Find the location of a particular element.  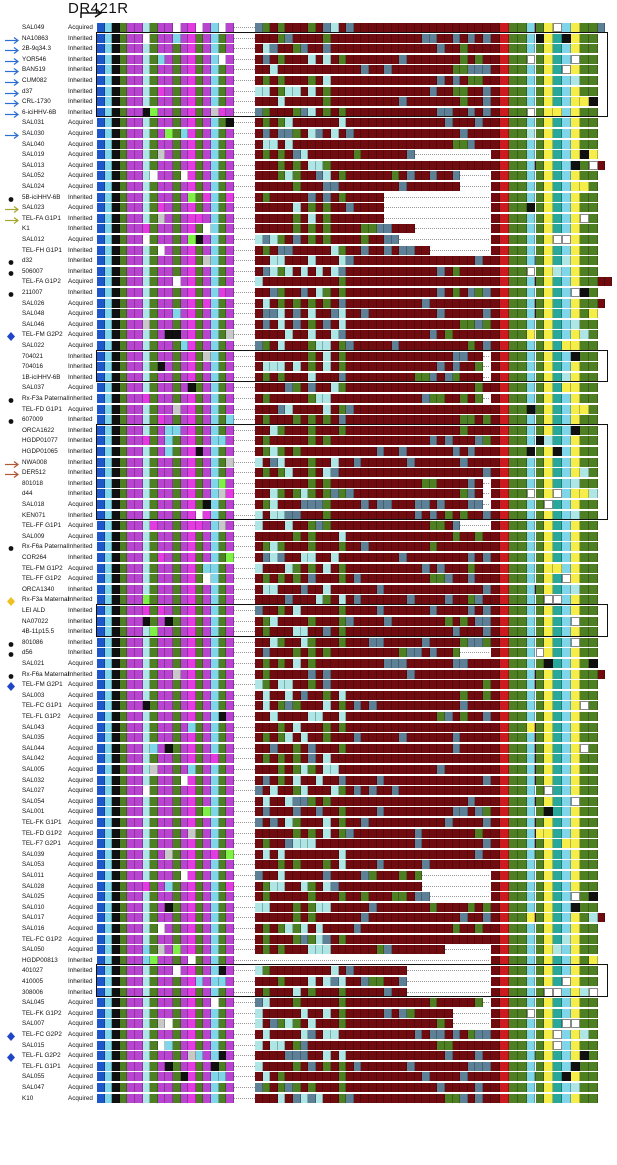

sample-name: SAL040 is located at coordinates (33, 144).